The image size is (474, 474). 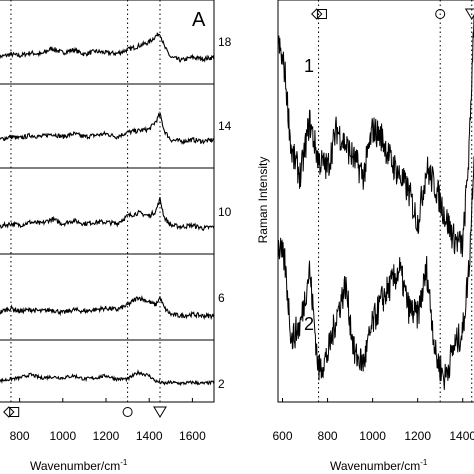 I want to click on panel-a-letter: A, so click(x=199, y=20).